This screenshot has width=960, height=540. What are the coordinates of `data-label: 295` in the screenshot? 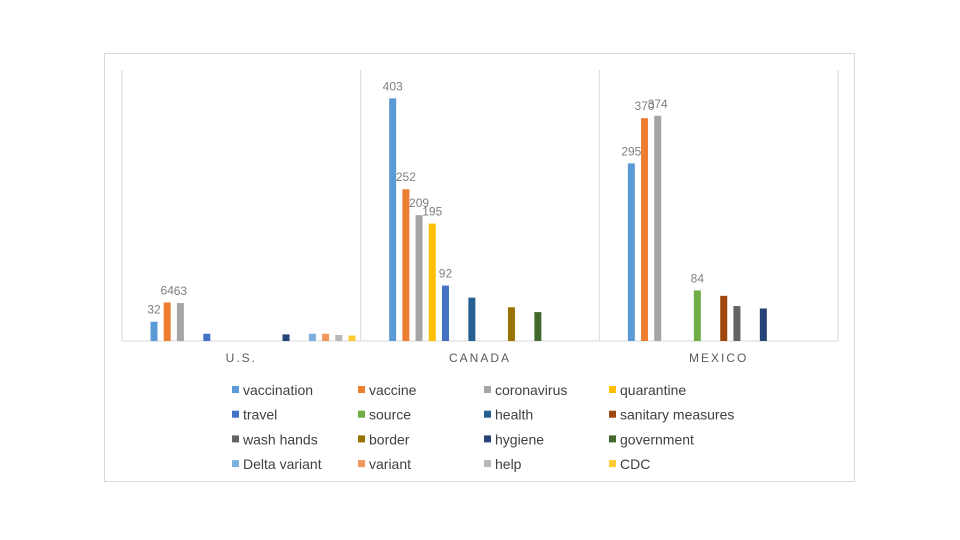 It's located at (631, 151).